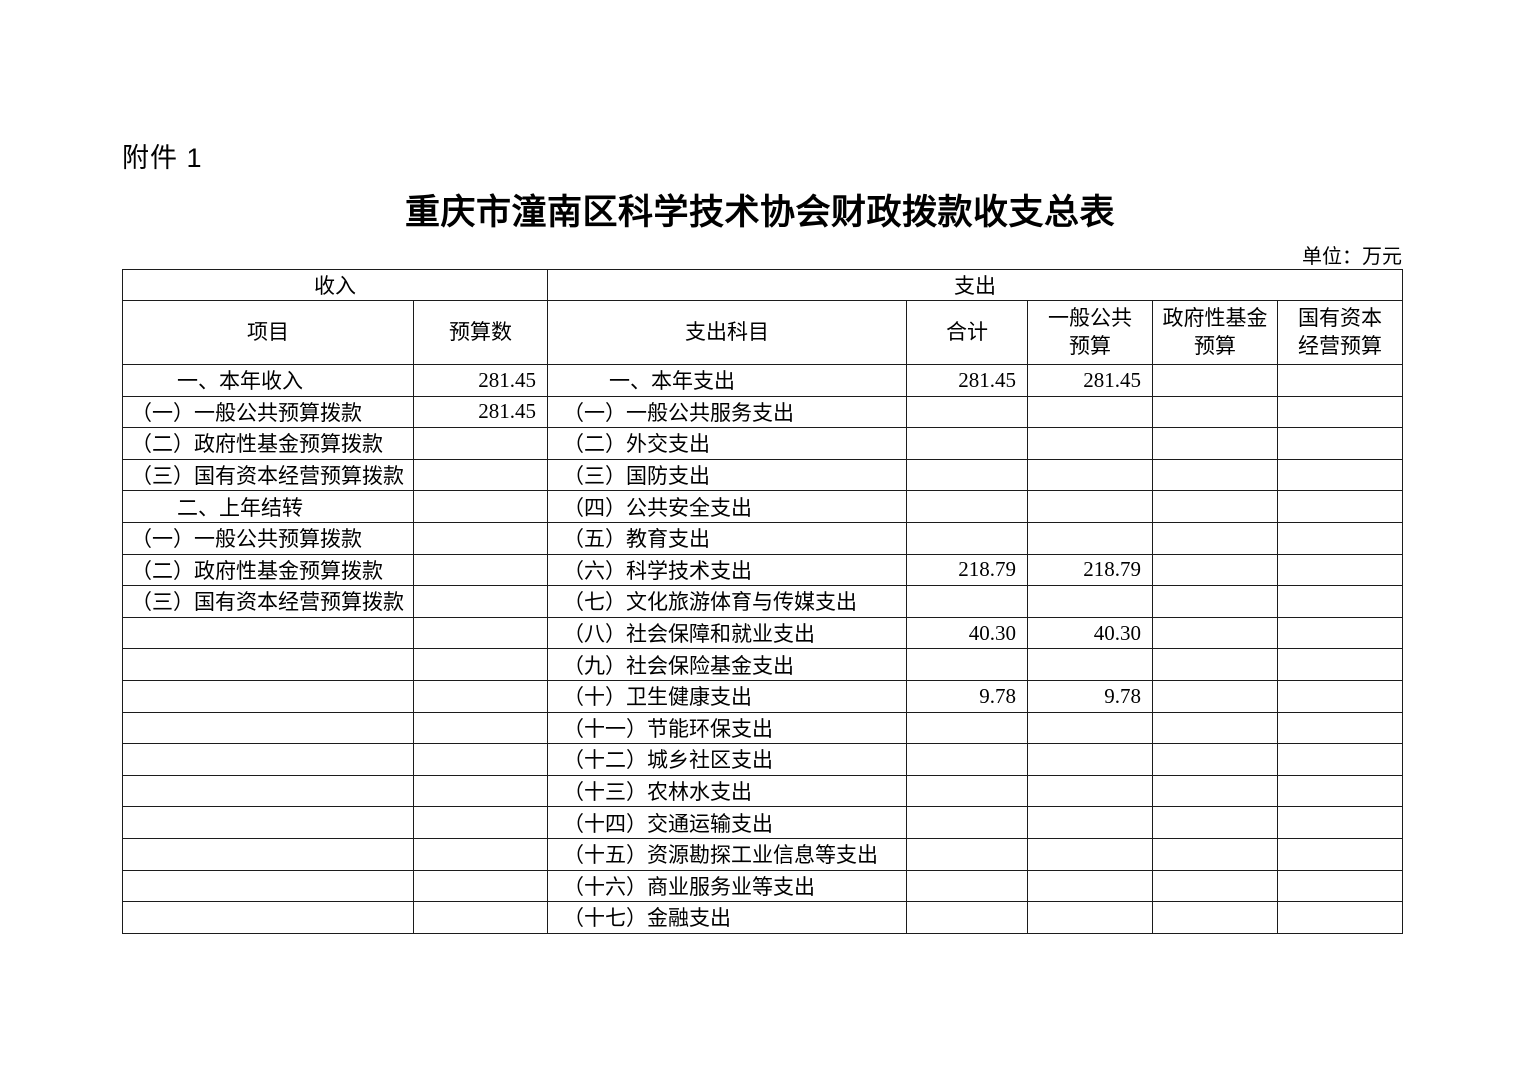 This screenshot has width=1520, height=1074. I want to click on income-item-cell: （三）国有资本经营预算拨款, so click(268, 475).